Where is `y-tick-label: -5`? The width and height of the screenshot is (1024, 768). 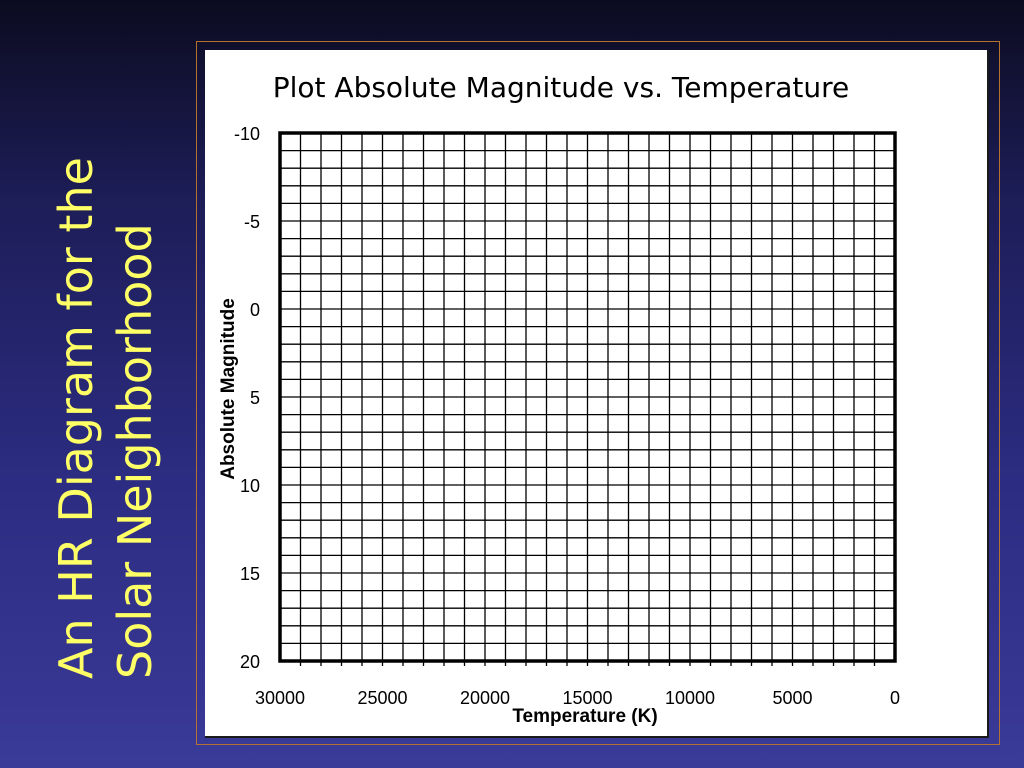
y-tick-label: -5 is located at coordinates (252, 222).